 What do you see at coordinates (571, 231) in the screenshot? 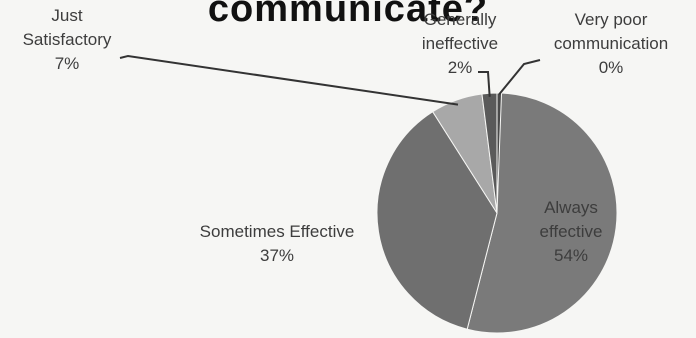
I see `label-always-effective: Always effective 54%` at bounding box center [571, 231].